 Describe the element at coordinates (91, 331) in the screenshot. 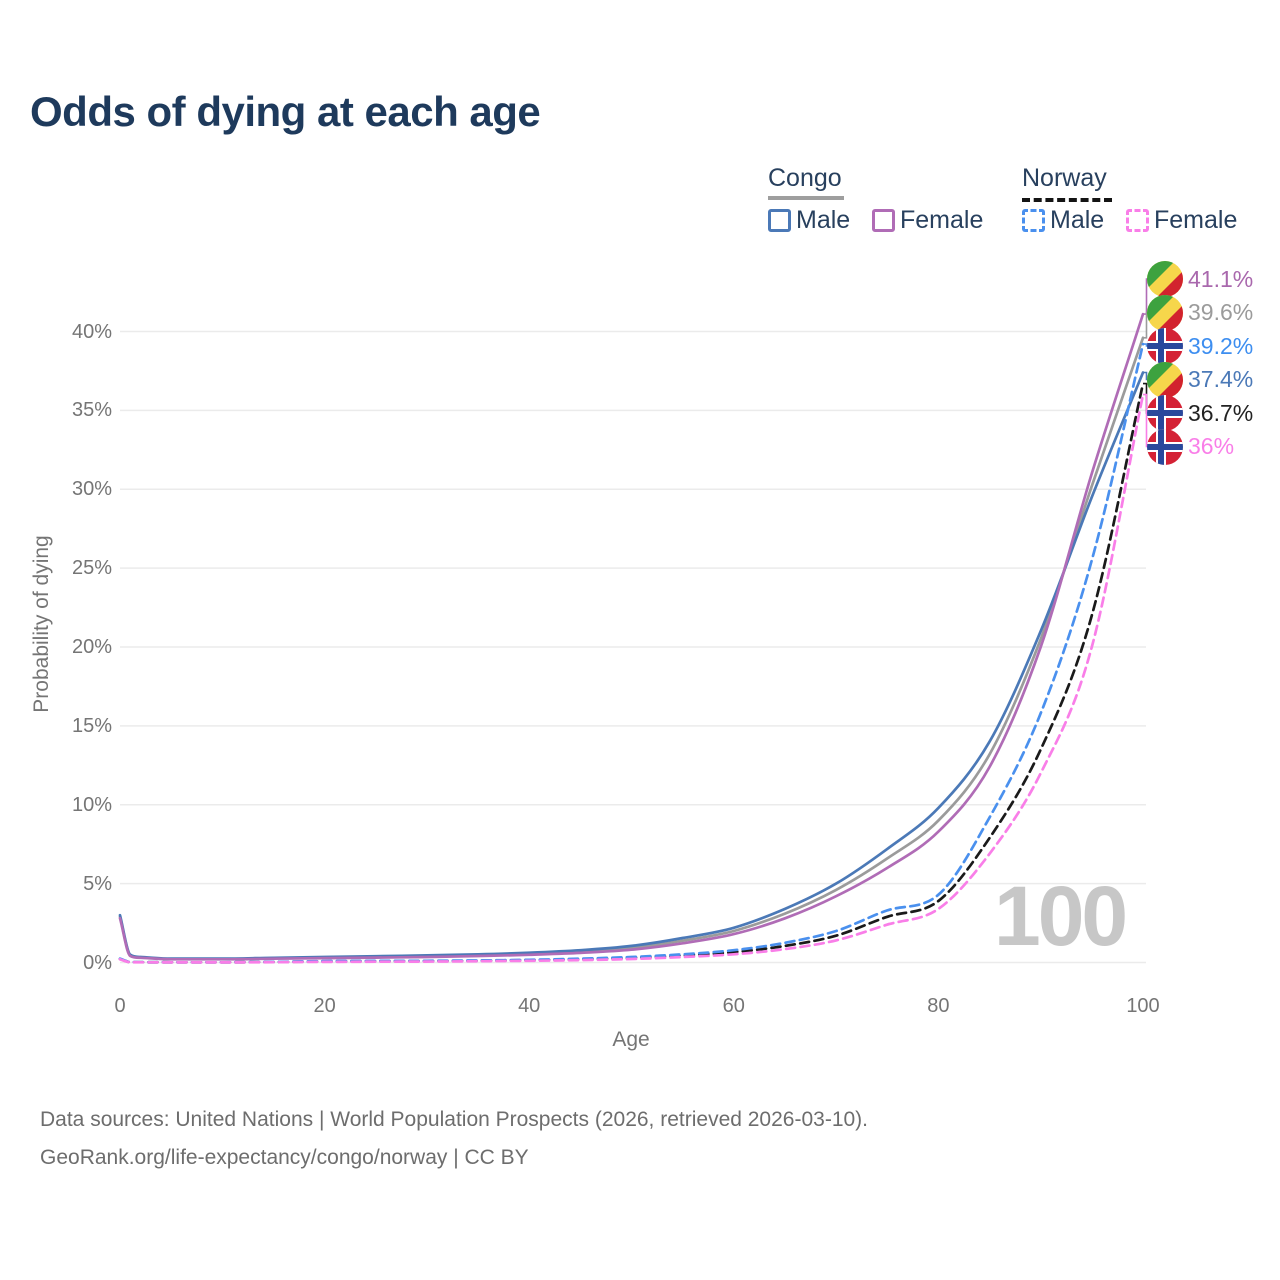

I see `y-tick-label: 40%` at that location.